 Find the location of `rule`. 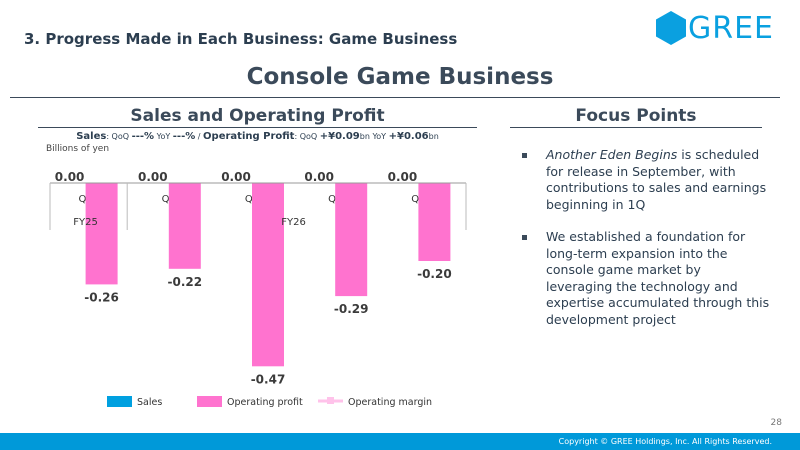

rule is located at coordinates (395, 97).